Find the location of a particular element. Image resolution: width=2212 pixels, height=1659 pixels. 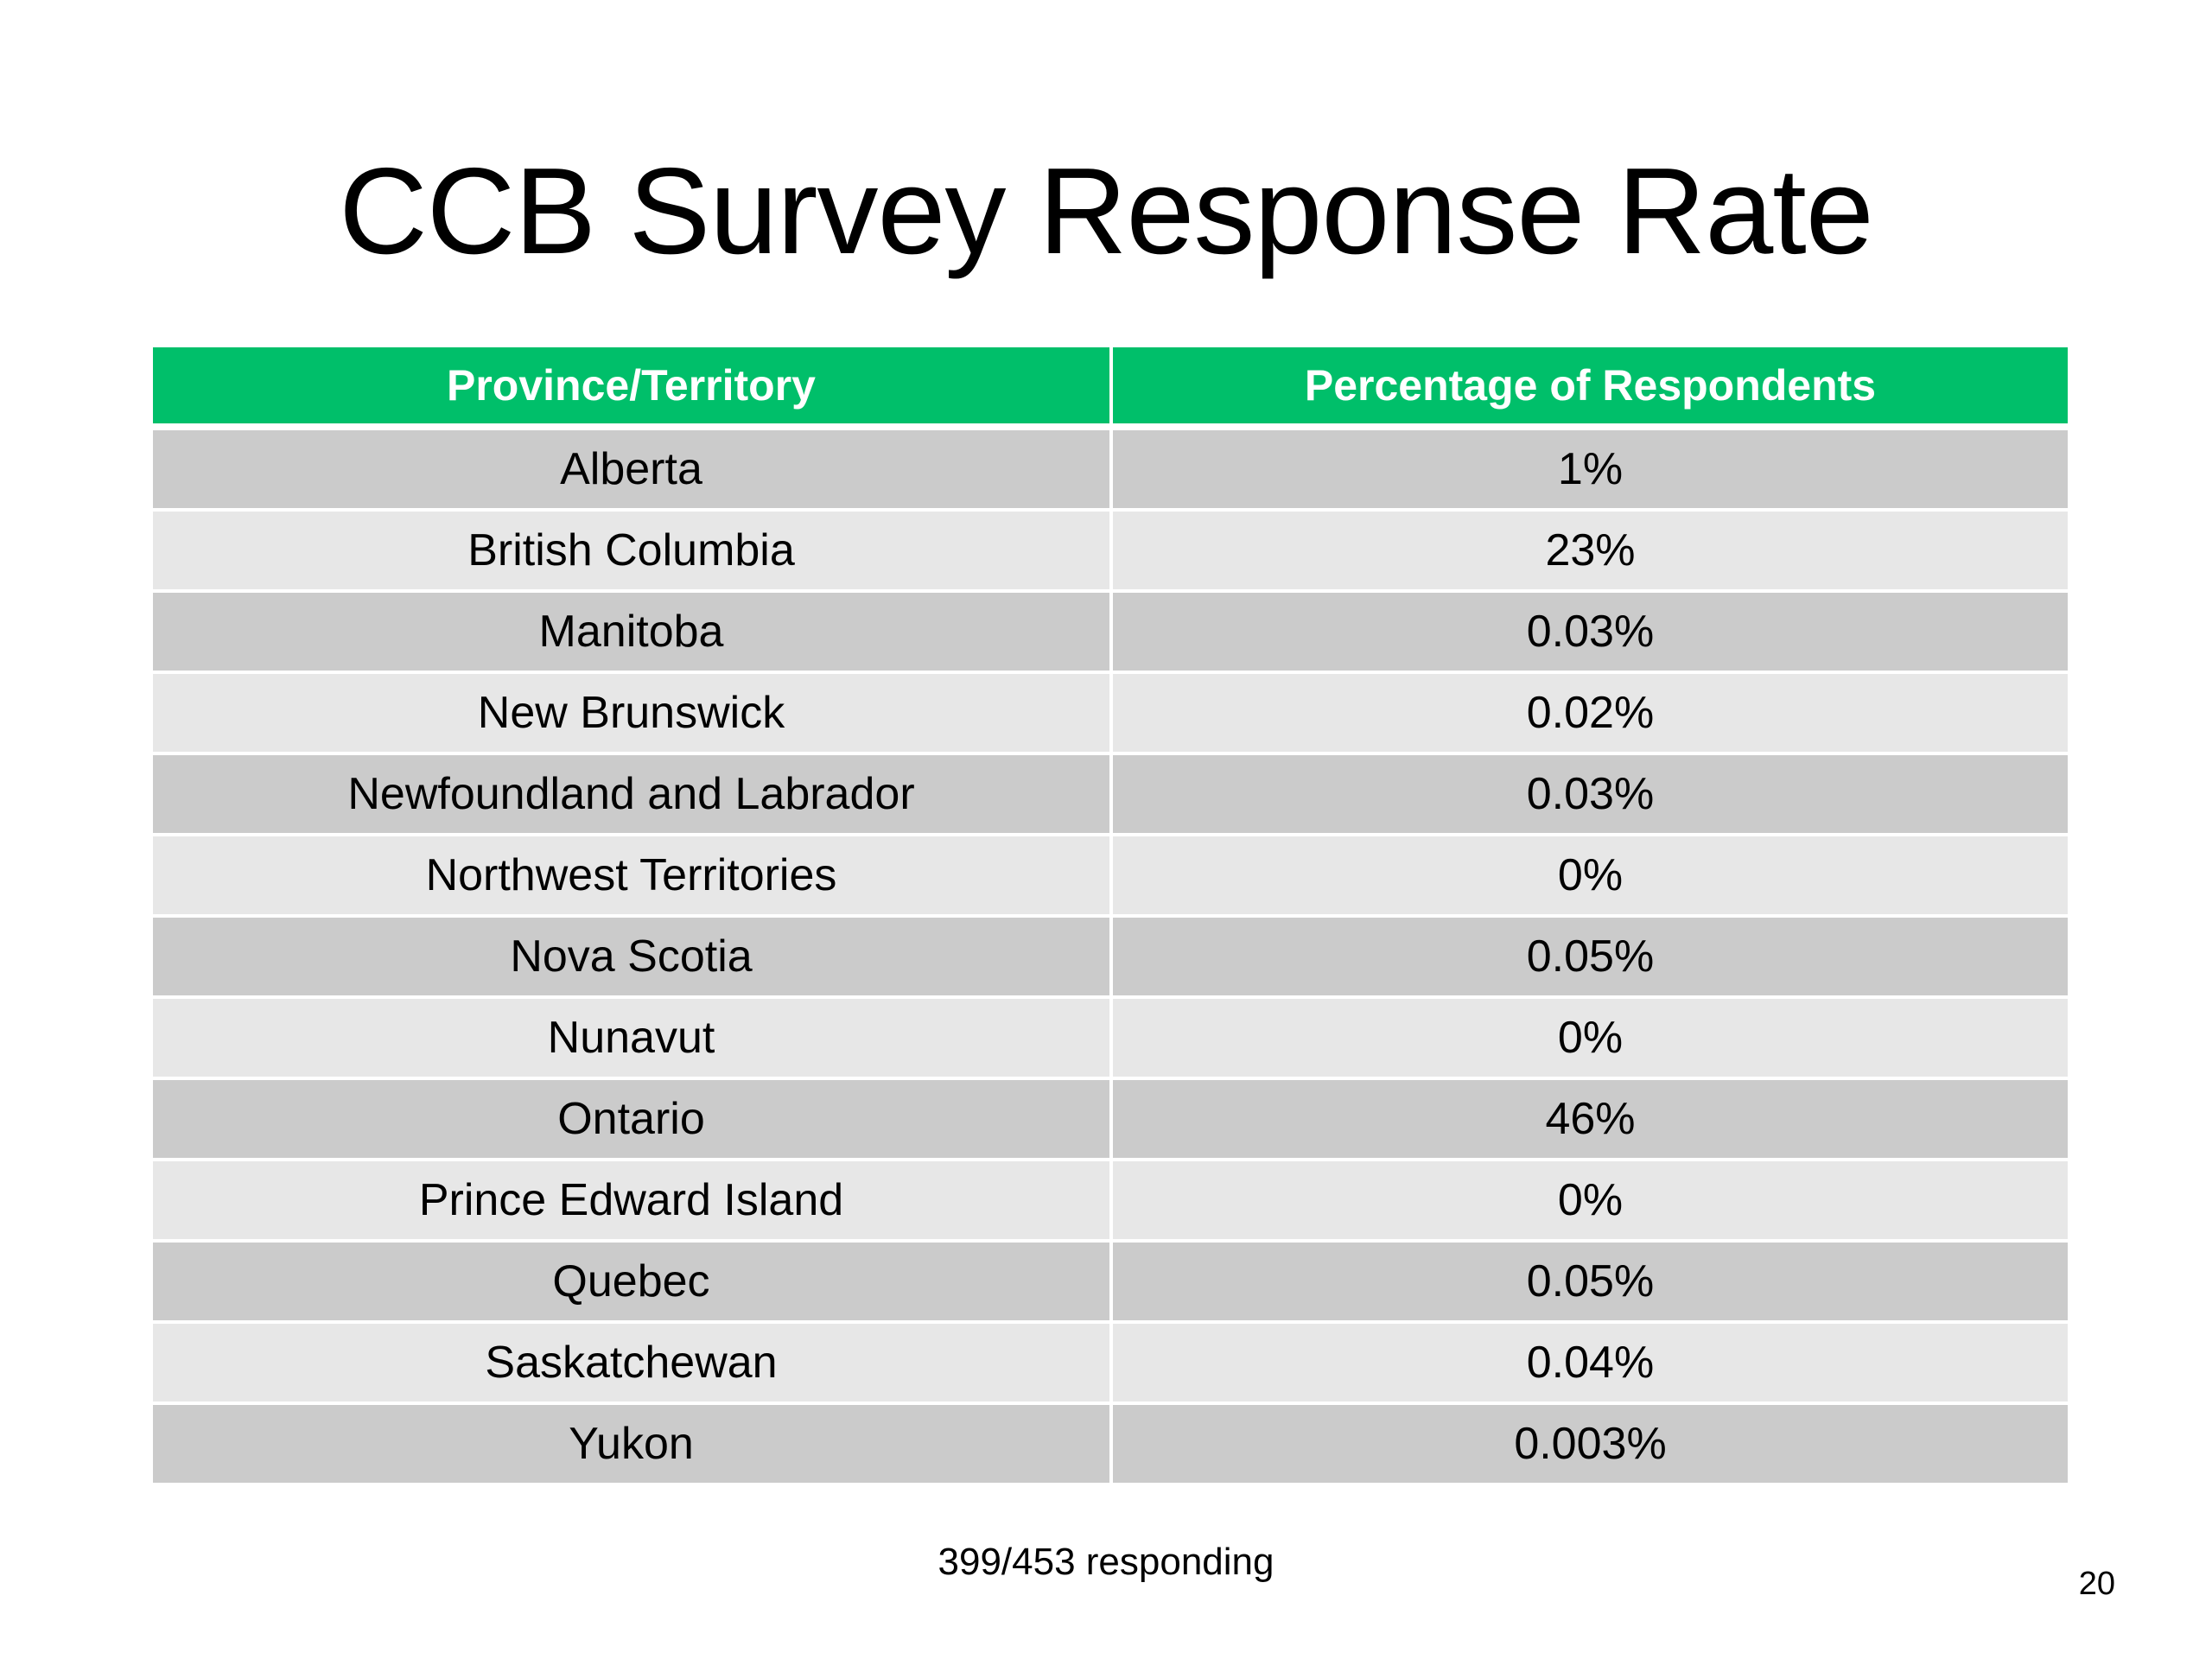

table-row: Nova Scotia 0.05% is located at coordinates (1110, 959).